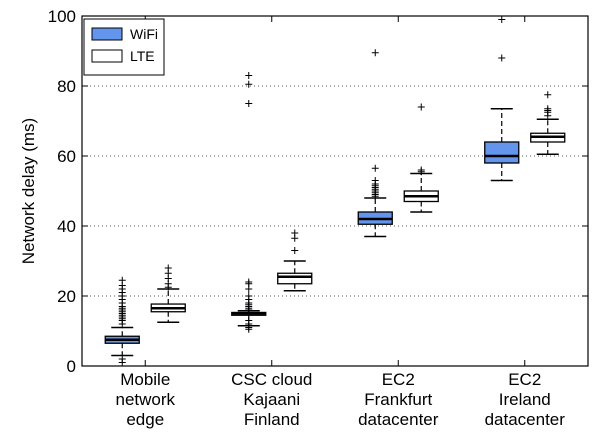  I want to click on x-tick-label-line: Frankfurt, so click(398, 399).